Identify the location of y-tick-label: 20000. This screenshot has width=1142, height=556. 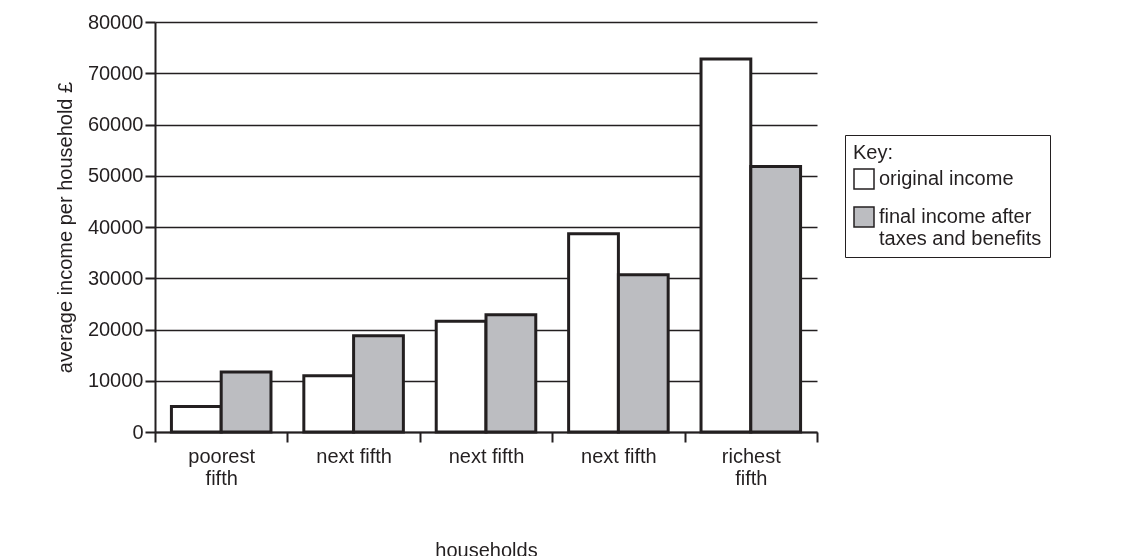
(115, 329).